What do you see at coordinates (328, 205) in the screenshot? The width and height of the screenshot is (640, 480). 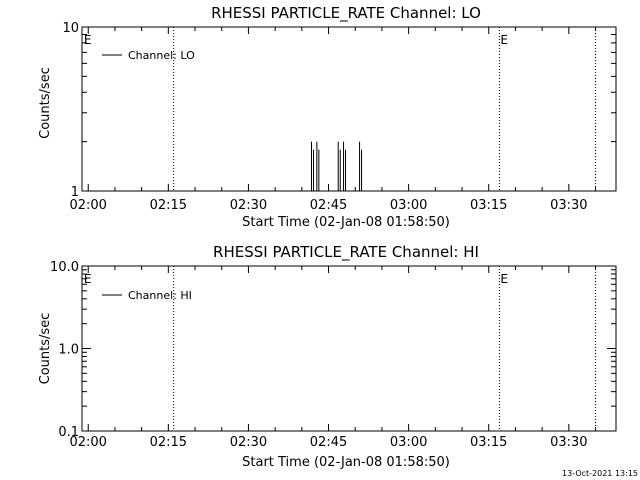 I see `lo-x-tick-label: 02:45` at bounding box center [328, 205].